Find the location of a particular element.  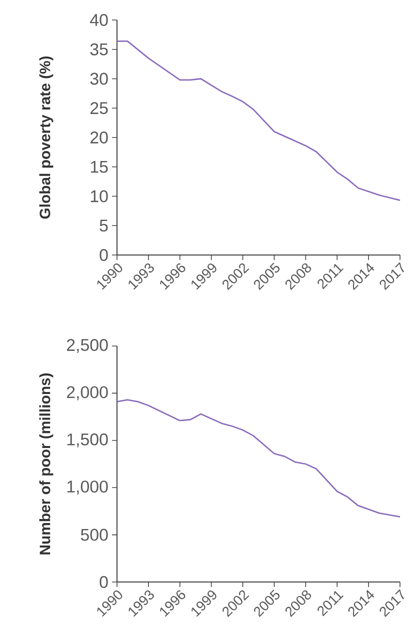

y-tick-label: 35 is located at coordinates (99, 49).